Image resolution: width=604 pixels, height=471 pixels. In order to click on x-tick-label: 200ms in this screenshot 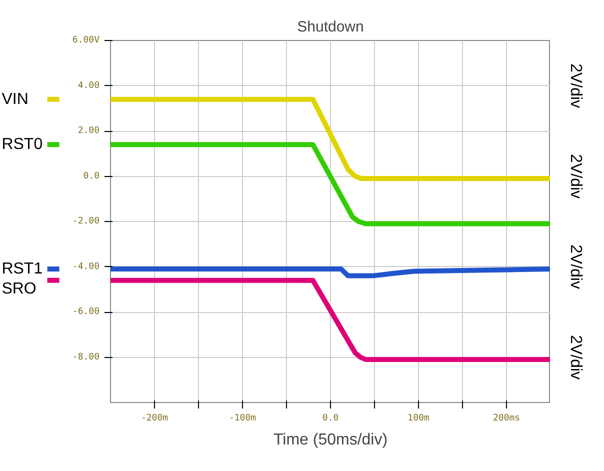, I will do `click(506, 419)`.